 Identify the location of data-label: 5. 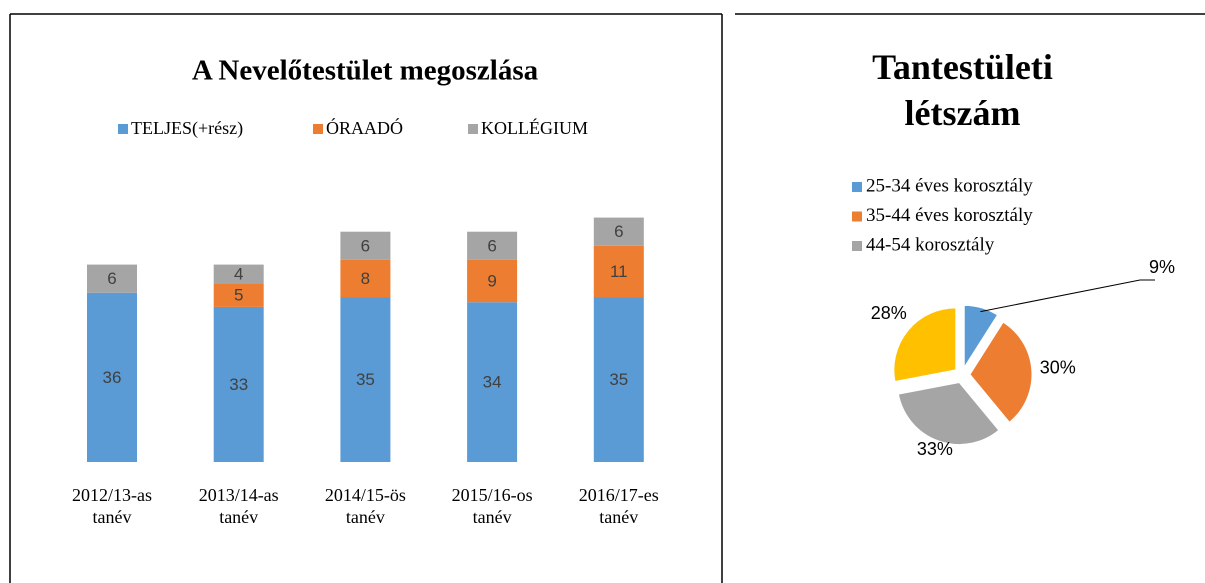
(238, 295).